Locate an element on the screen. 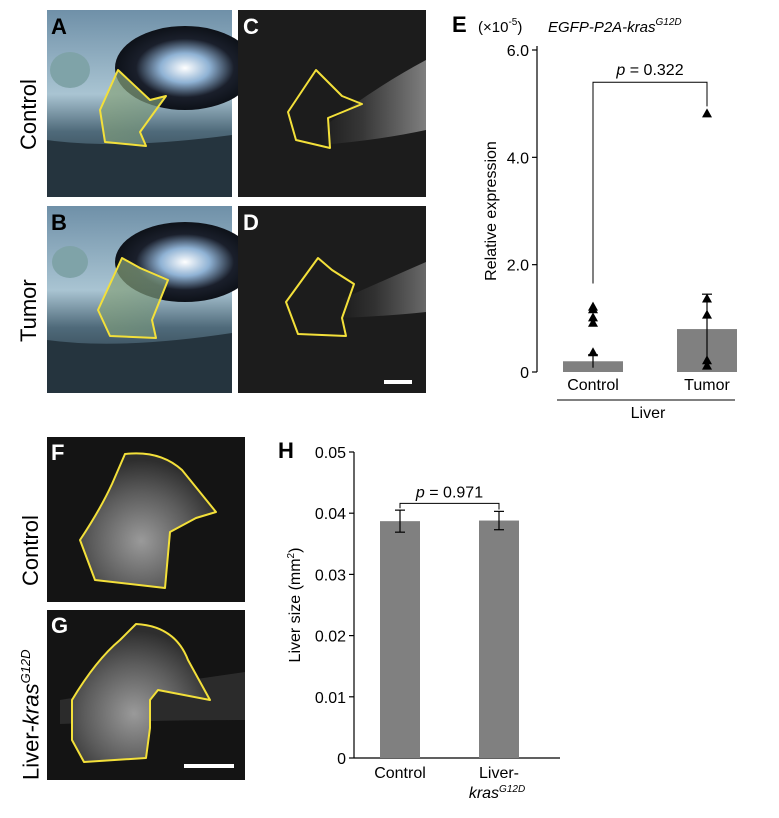 Image resolution: width=779 pixels, height=818 pixels. y-tick-label: 0.02 is located at coordinates (330, 637).